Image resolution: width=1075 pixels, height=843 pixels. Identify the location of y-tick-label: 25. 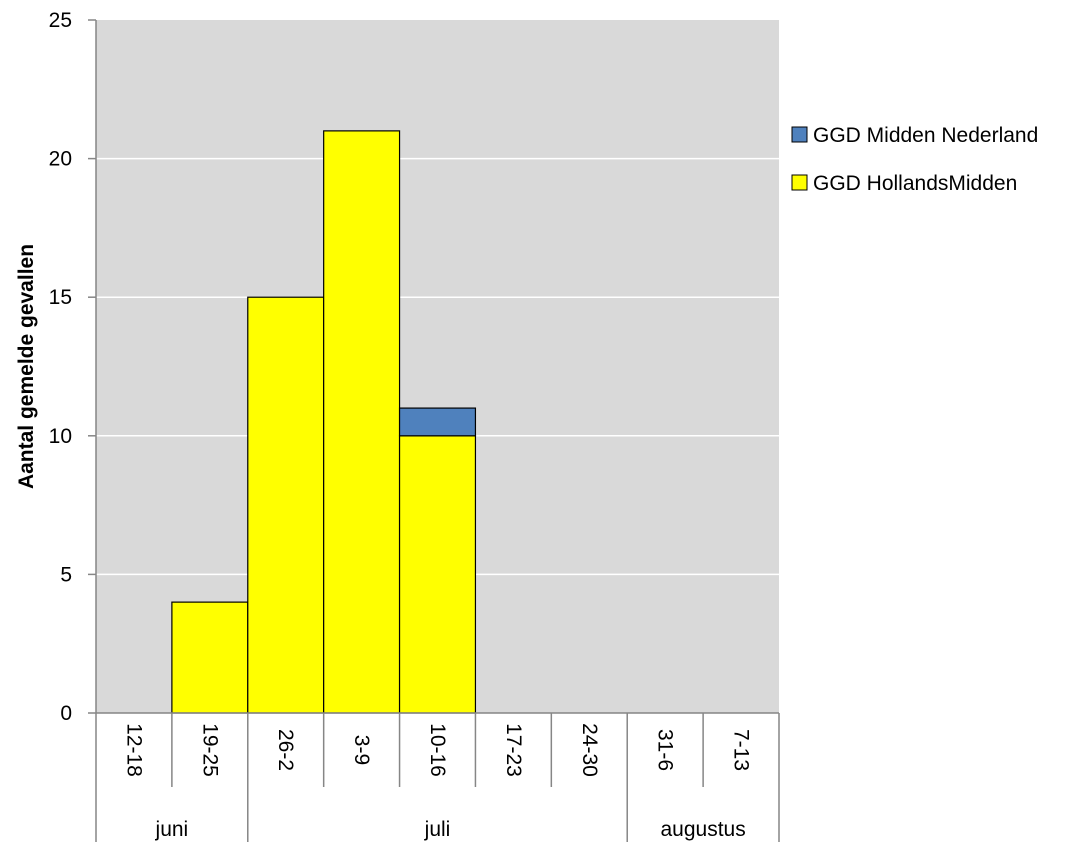
(60, 20).